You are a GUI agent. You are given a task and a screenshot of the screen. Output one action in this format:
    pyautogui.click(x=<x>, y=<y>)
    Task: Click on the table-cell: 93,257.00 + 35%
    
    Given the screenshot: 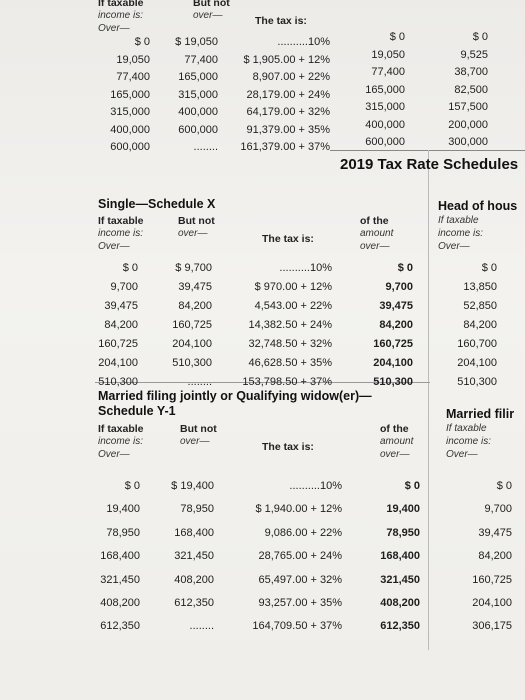 What is the action you would take?
    pyautogui.click(x=300, y=603)
    